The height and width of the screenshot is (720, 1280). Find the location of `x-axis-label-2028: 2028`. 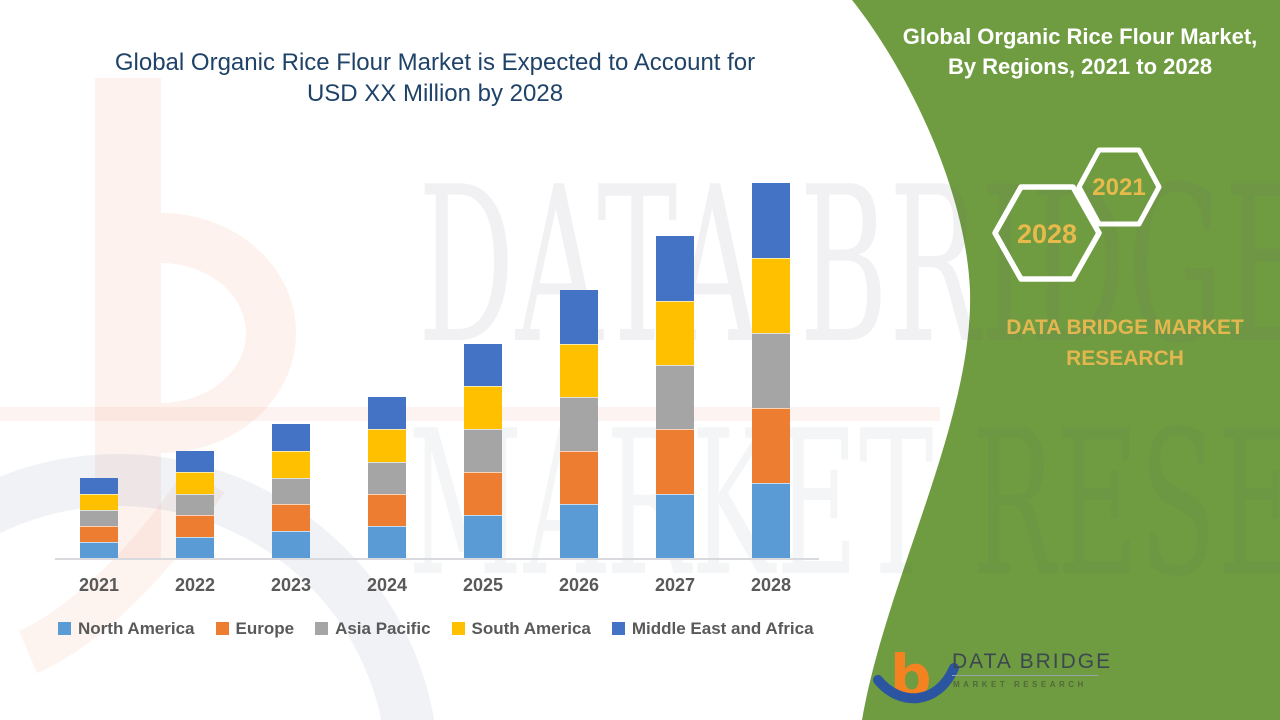

x-axis-label-2028: 2028 is located at coordinates (771, 585).